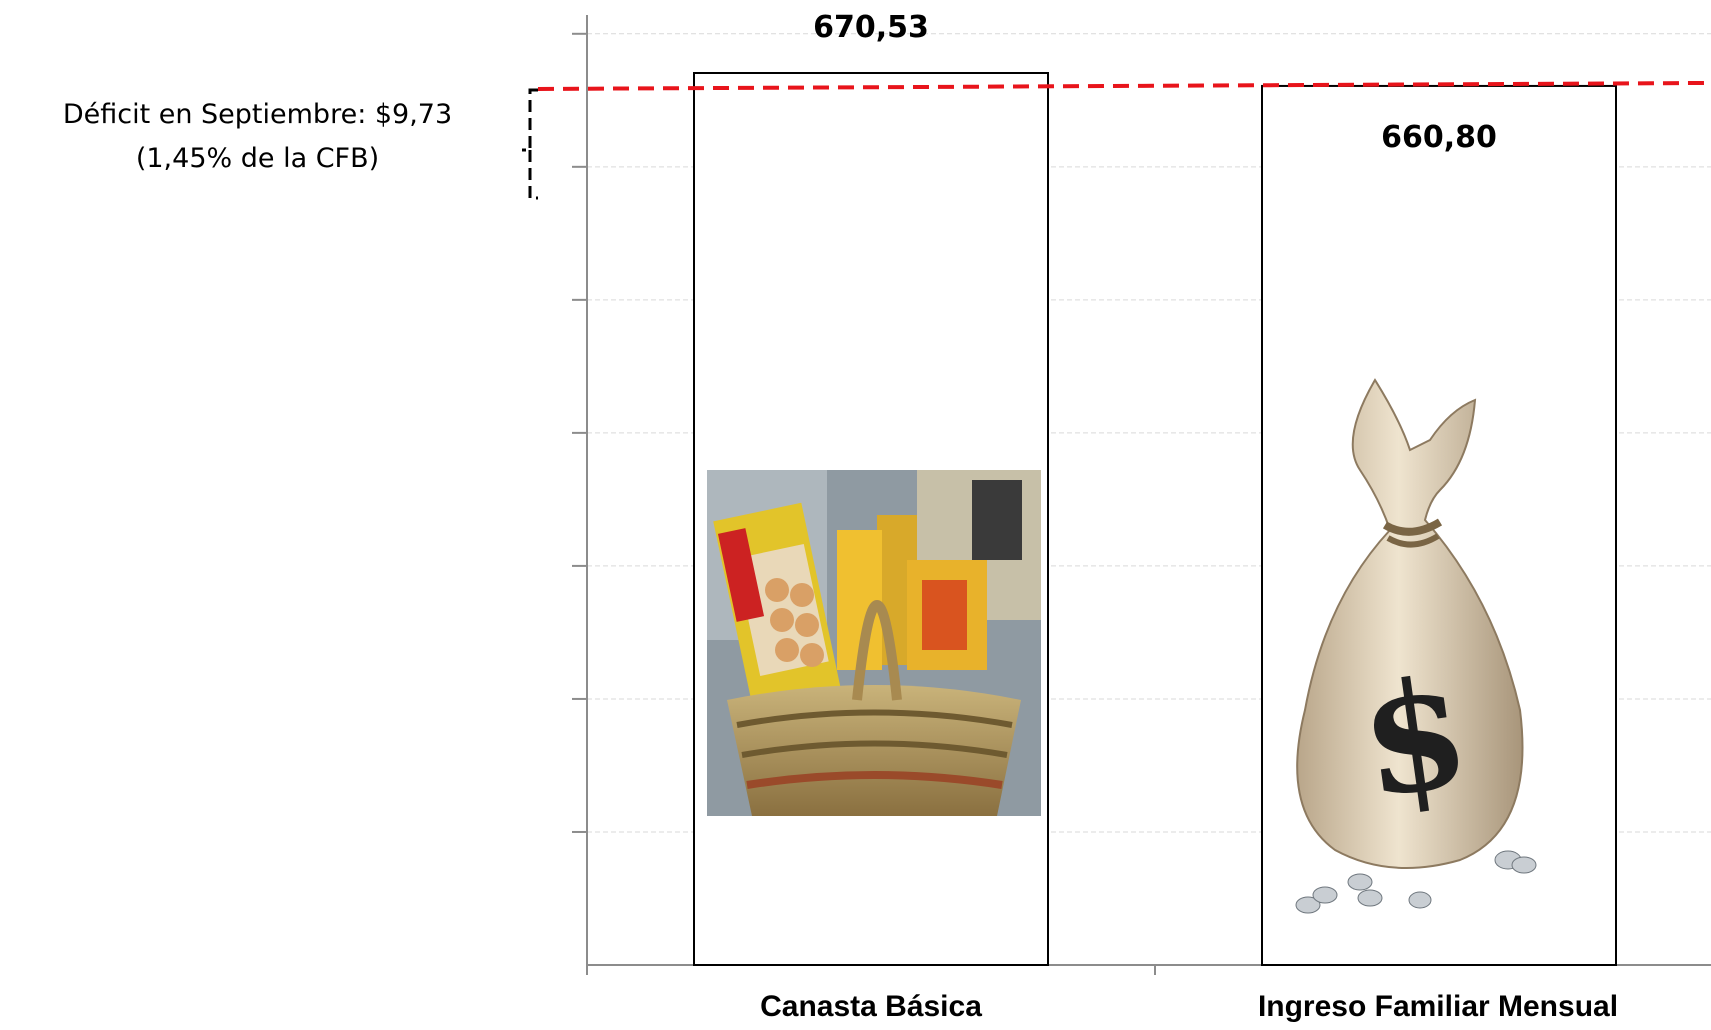 The image size is (1711, 1030). I want to click on deficit-annotation-line1: Déficit en Septiembre: $9,73, so click(257, 114).